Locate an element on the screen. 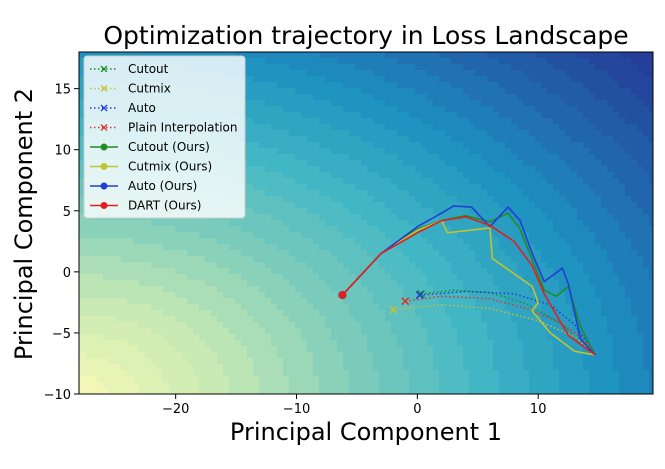 The image size is (665, 469). legend-entry: Cutout is located at coordinates (129, 69).